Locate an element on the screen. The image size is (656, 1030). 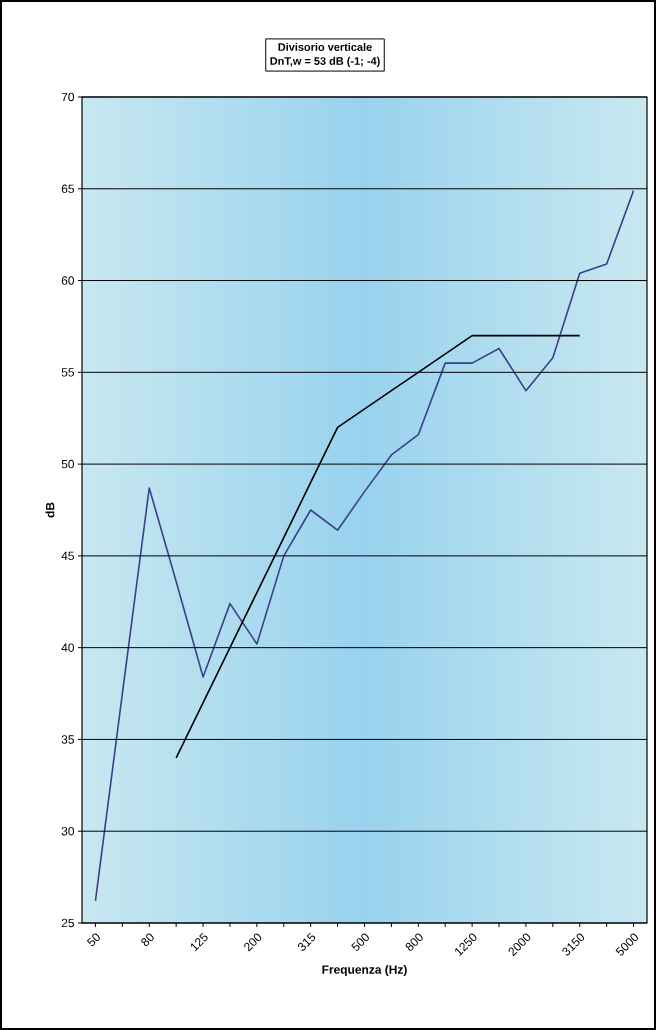
chart-title: Divisorio verticale is located at coordinates (325, 46).